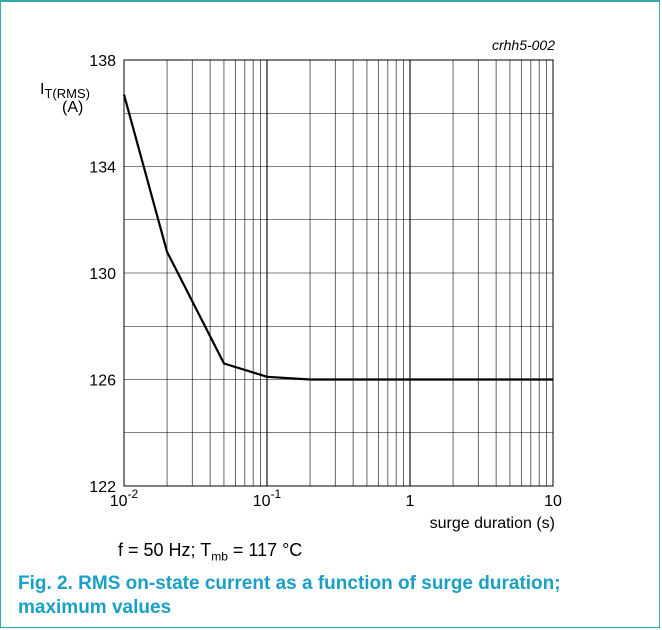 This screenshot has width=662, height=630. What do you see at coordinates (276, 494) in the screenshot?
I see `x-tick-exponent: -1` at bounding box center [276, 494].